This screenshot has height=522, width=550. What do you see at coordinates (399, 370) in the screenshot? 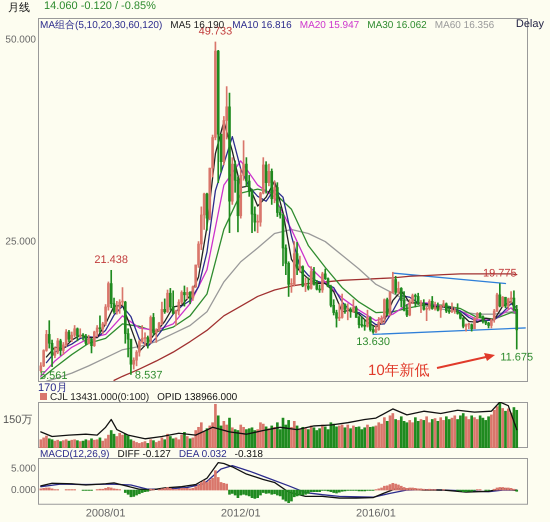
I see `annotation: 10年新低` at bounding box center [399, 370].